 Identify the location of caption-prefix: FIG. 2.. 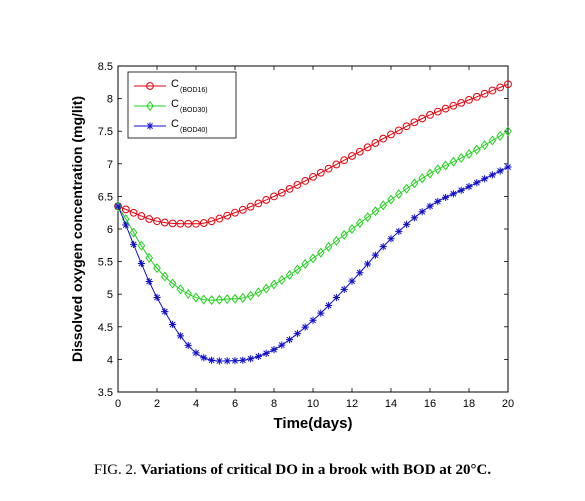
(117, 470).